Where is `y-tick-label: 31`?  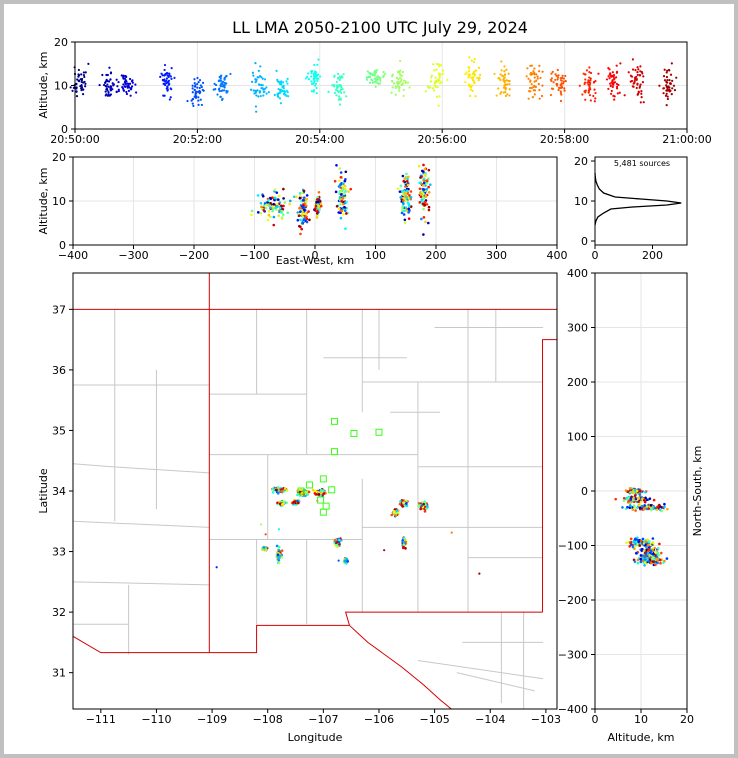 y-tick-label: 31 is located at coordinates (59, 673).